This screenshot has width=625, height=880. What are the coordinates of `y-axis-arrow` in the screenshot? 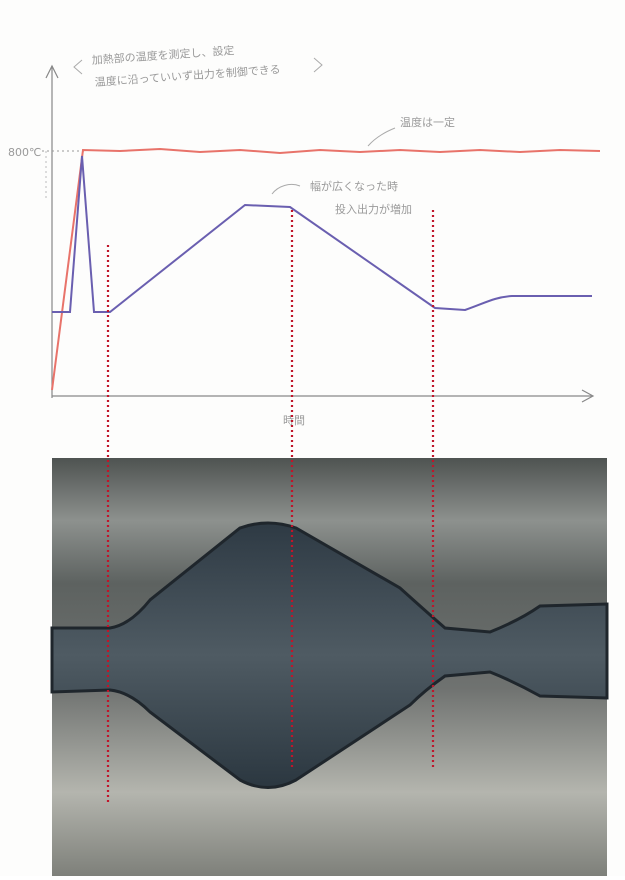 It's located at (52, 71).